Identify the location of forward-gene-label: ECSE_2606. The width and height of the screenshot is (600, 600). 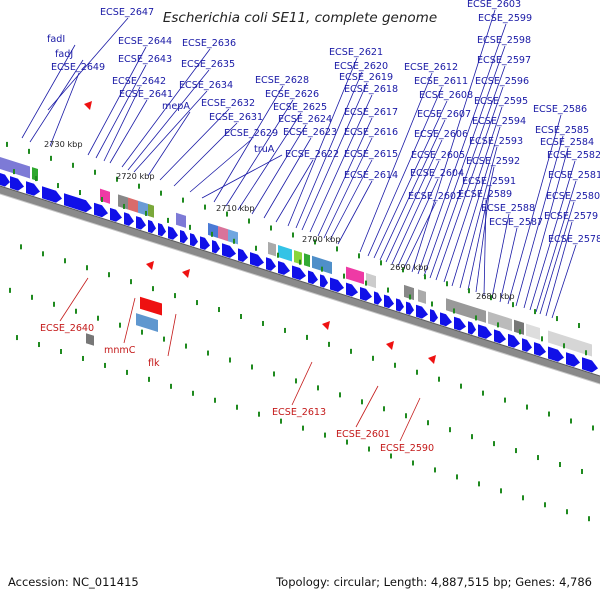
(441, 134).